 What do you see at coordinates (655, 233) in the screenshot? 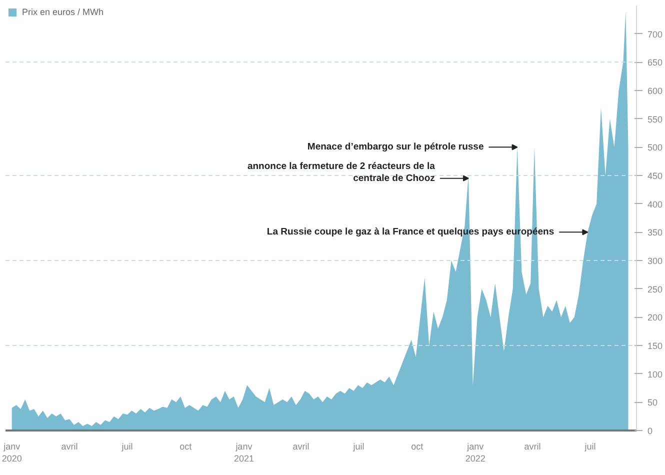
I see `y-tick-label: 350` at bounding box center [655, 233].